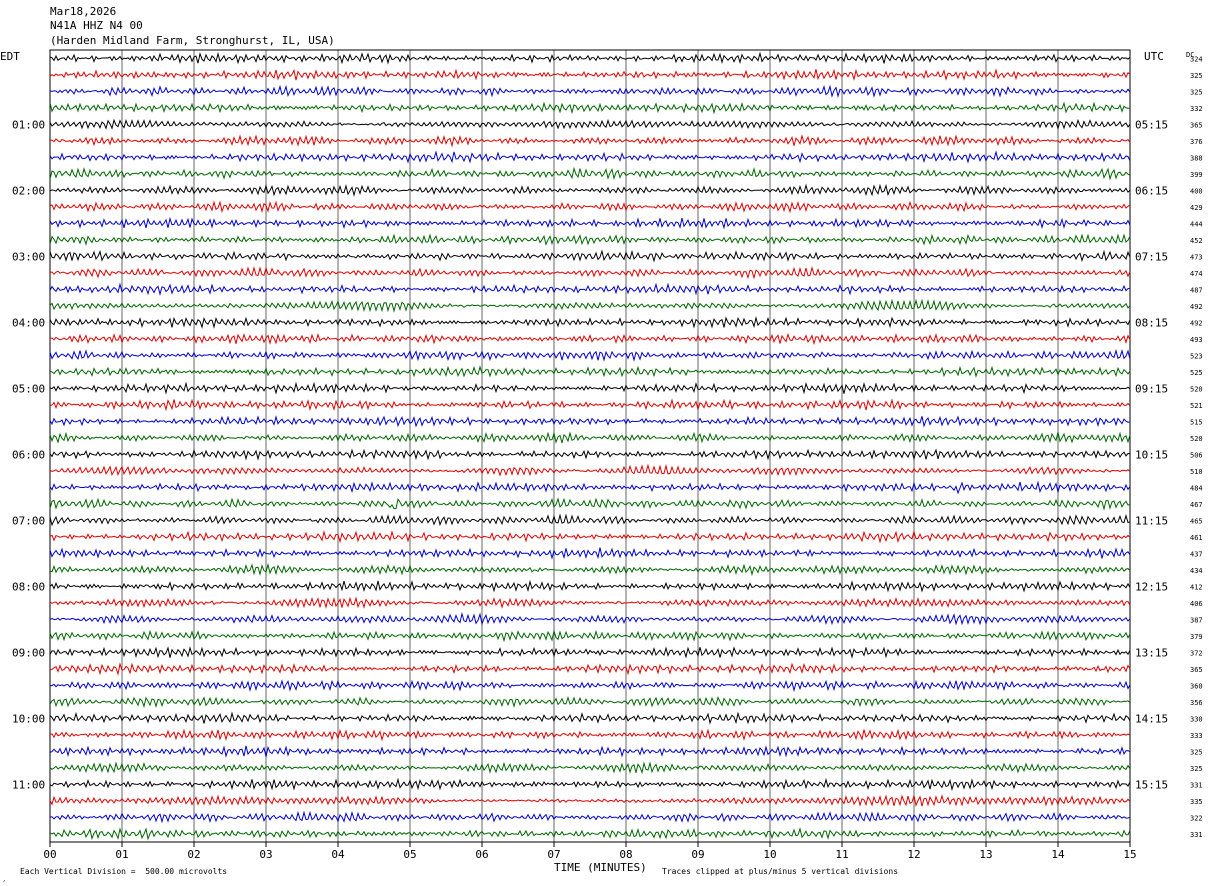 This screenshot has width=1210, height=886. What do you see at coordinates (1151, 124) in the screenshot?
I see `right-hour-label: 05:15` at bounding box center [1151, 124].